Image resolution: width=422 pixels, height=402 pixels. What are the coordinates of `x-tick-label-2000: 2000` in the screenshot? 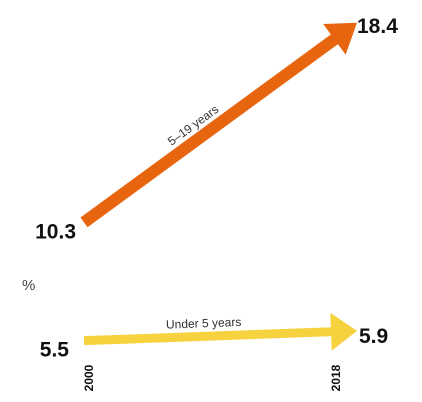 It's located at (89, 377).